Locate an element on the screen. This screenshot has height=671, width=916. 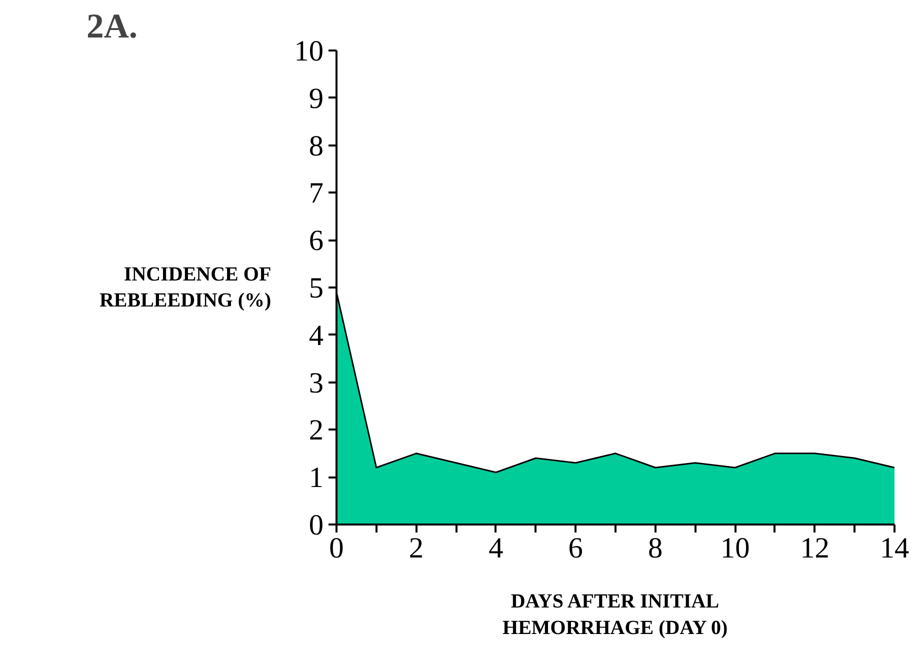
y-tick-label: 6 is located at coordinates (316, 241).